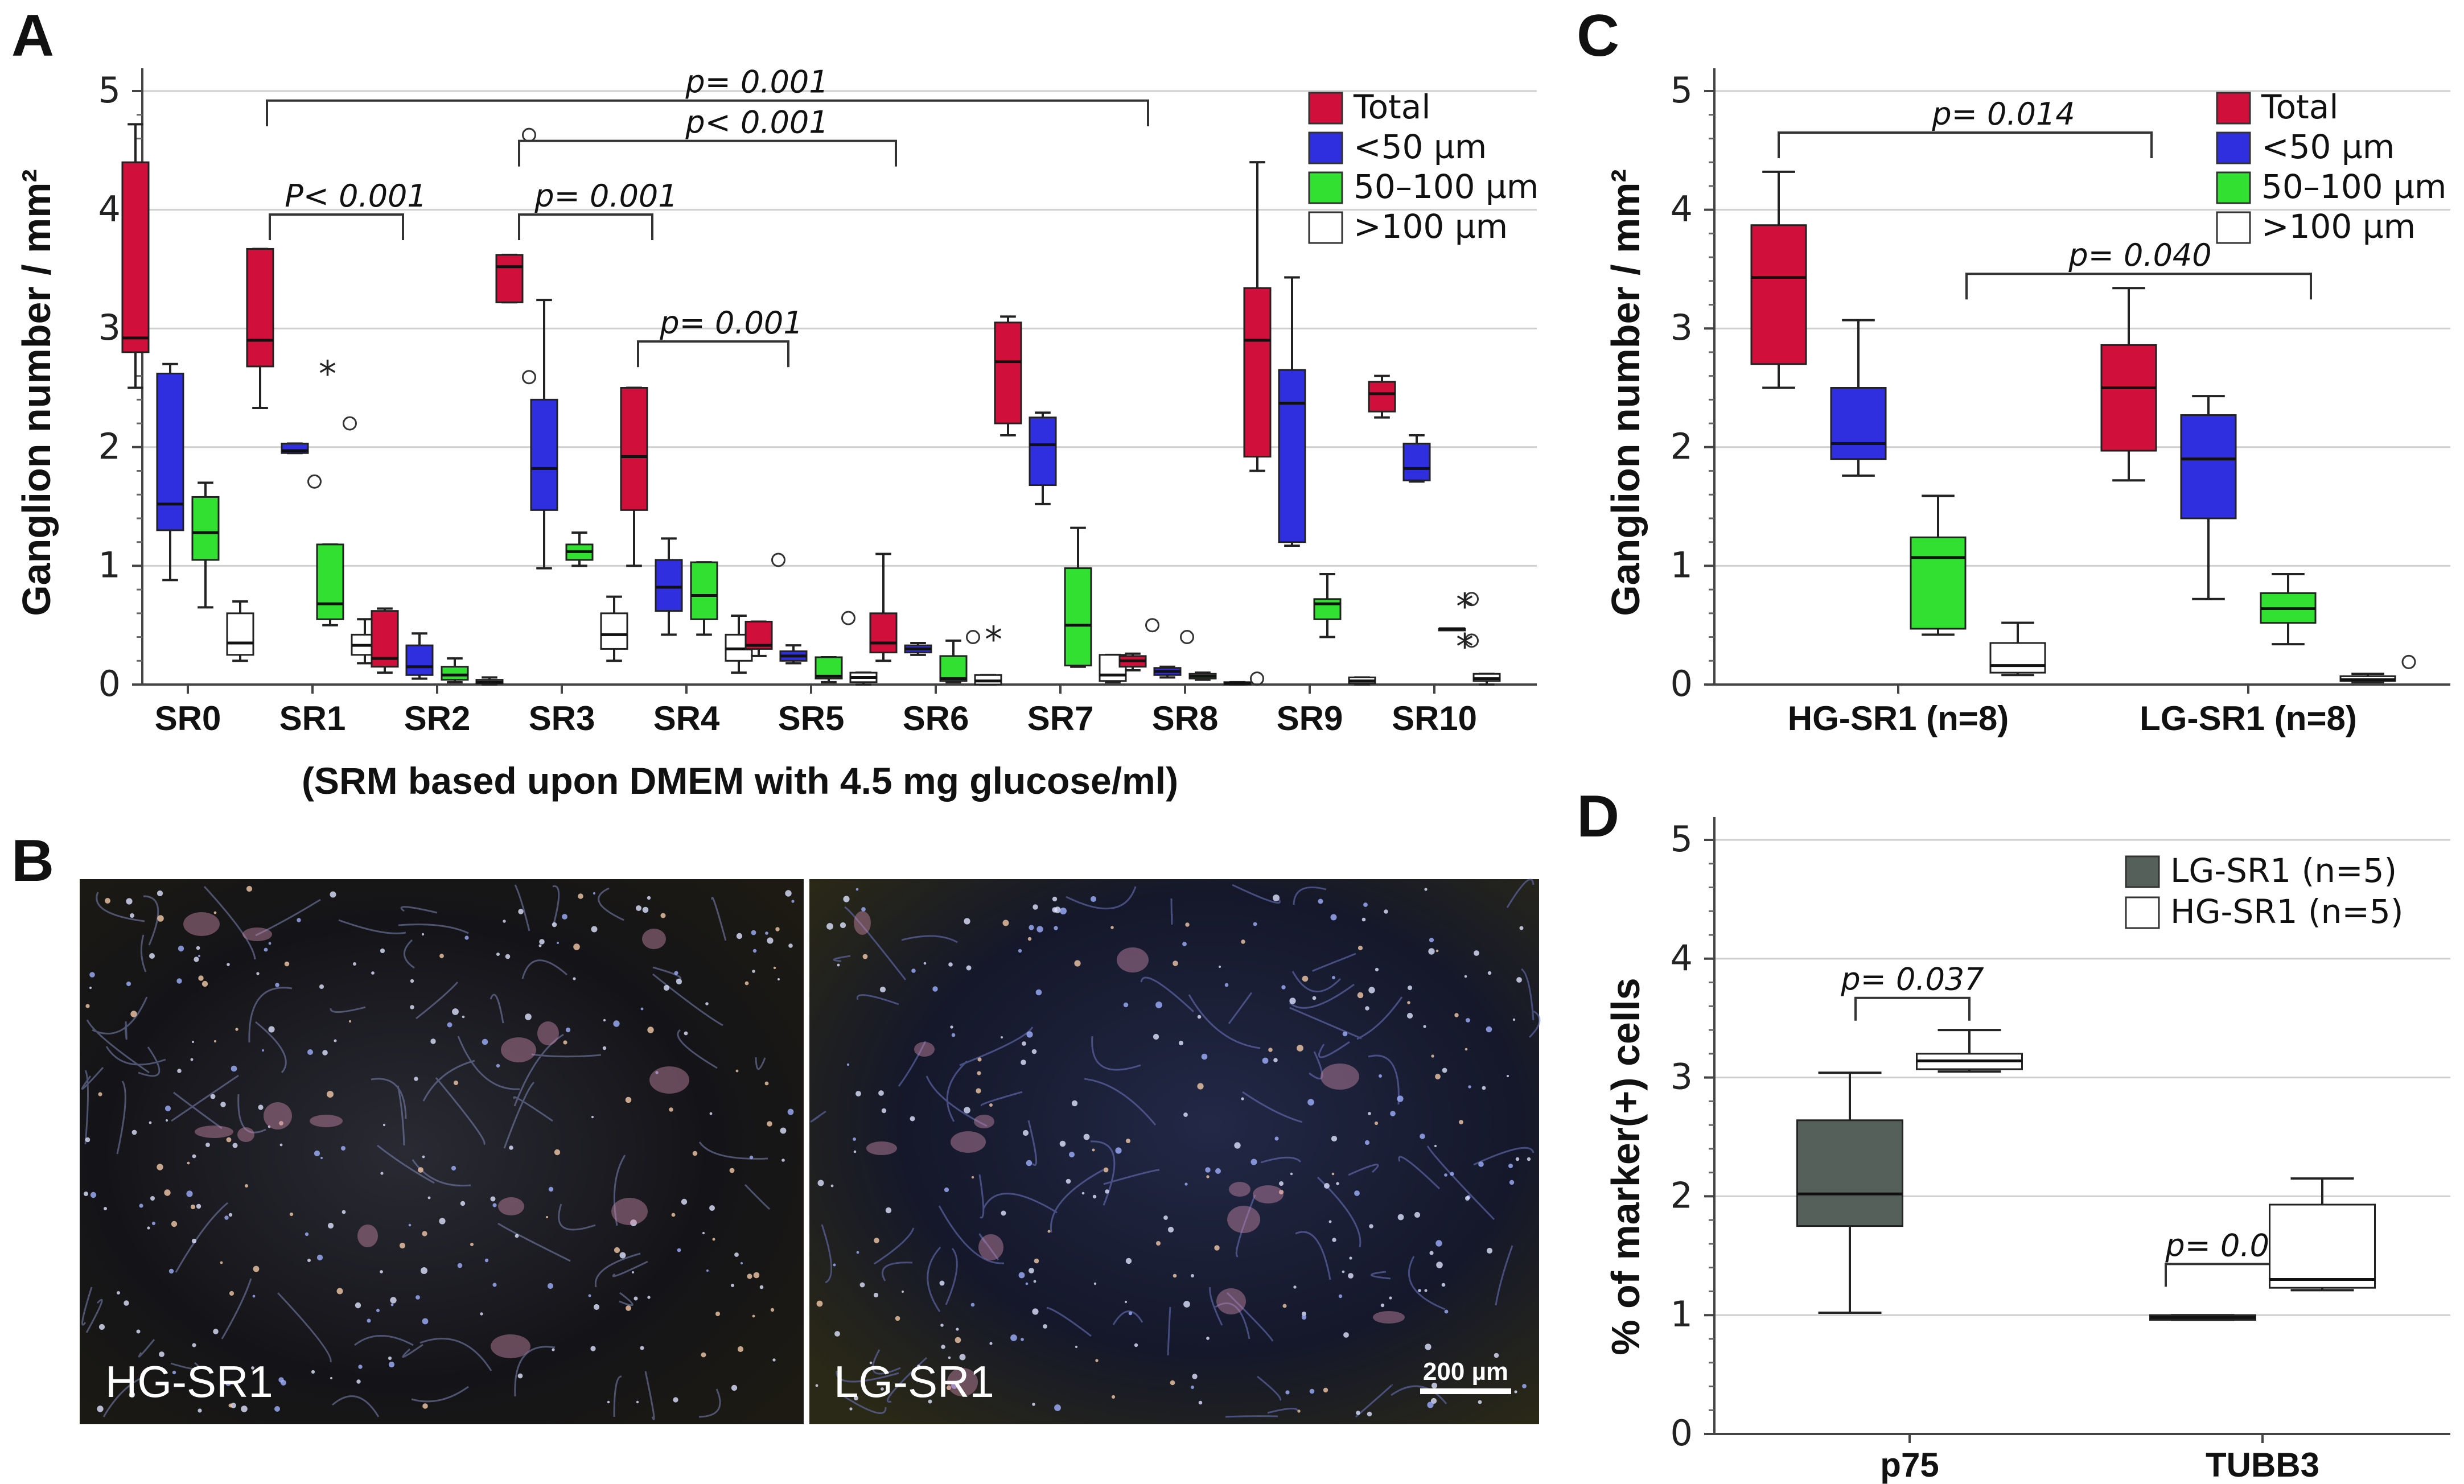  Describe the element at coordinates (973, 637) in the screenshot. I see `outlier-point` at that location.